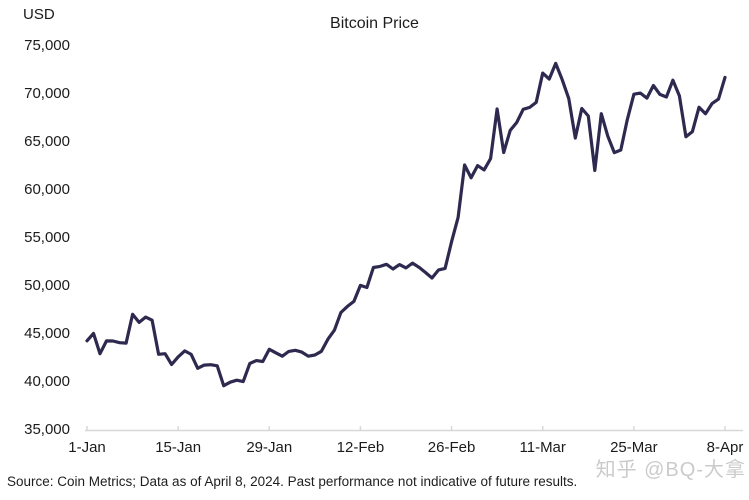 Image resolution: width=749 pixels, height=500 pixels. What do you see at coordinates (543, 447) in the screenshot?
I see `x-tick-label: 11-Mar` at bounding box center [543, 447].